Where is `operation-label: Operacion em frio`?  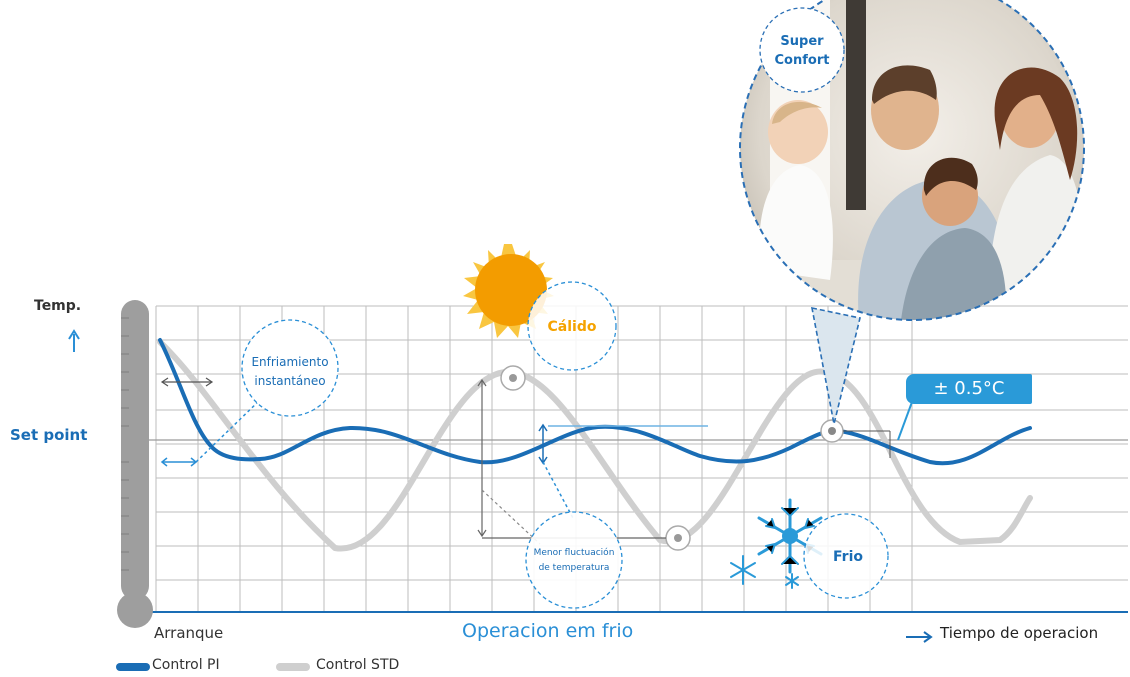
operation-label: Operacion em frio is located at coordinates (548, 631).